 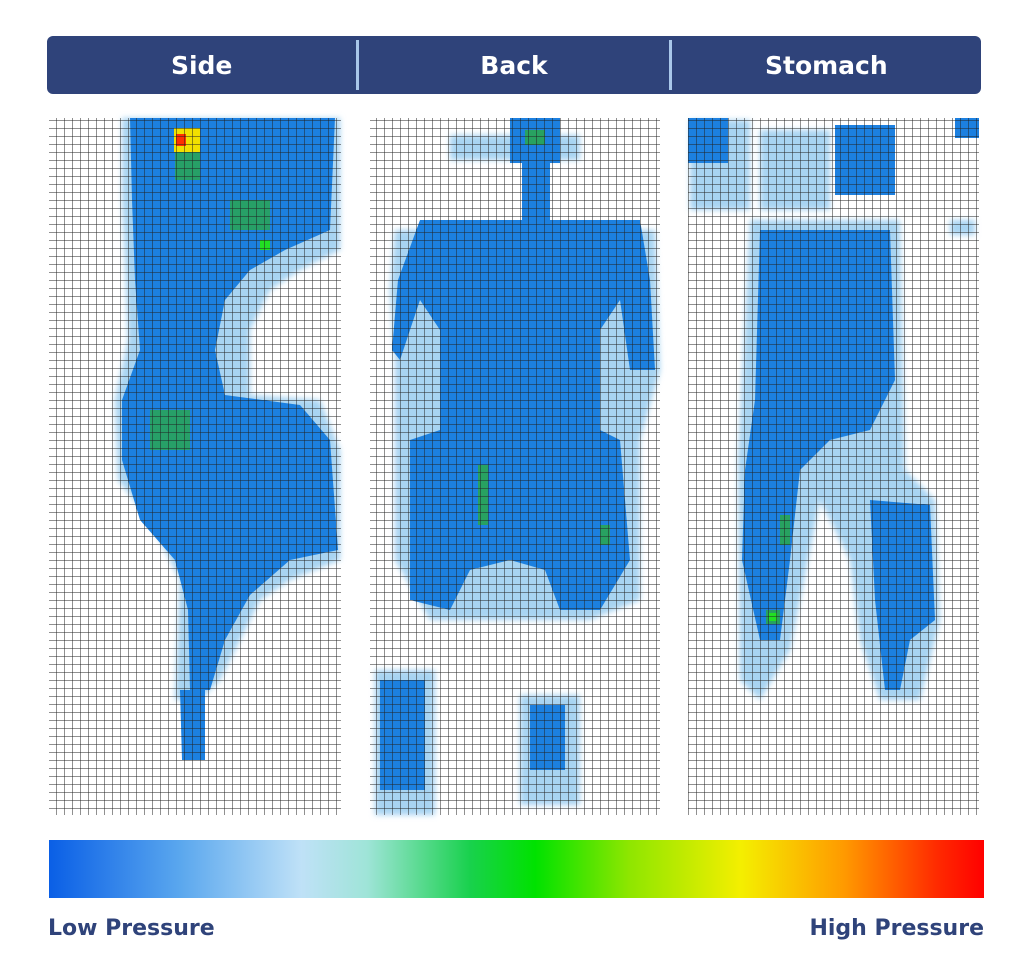 What do you see at coordinates (516, 869) in the screenshot?
I see `pressure-gradient` at bounding box center [516, 869].